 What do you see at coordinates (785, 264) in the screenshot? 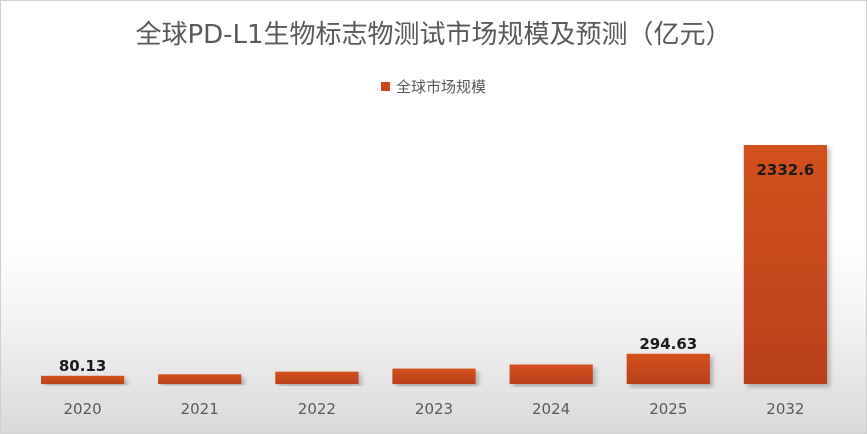
I see `bar-2032` at bounding box center [785, 264].